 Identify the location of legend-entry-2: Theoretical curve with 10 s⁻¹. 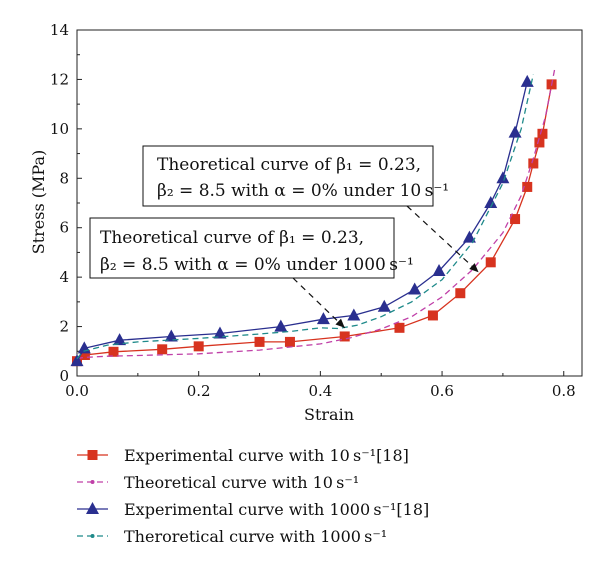
(218, 482).